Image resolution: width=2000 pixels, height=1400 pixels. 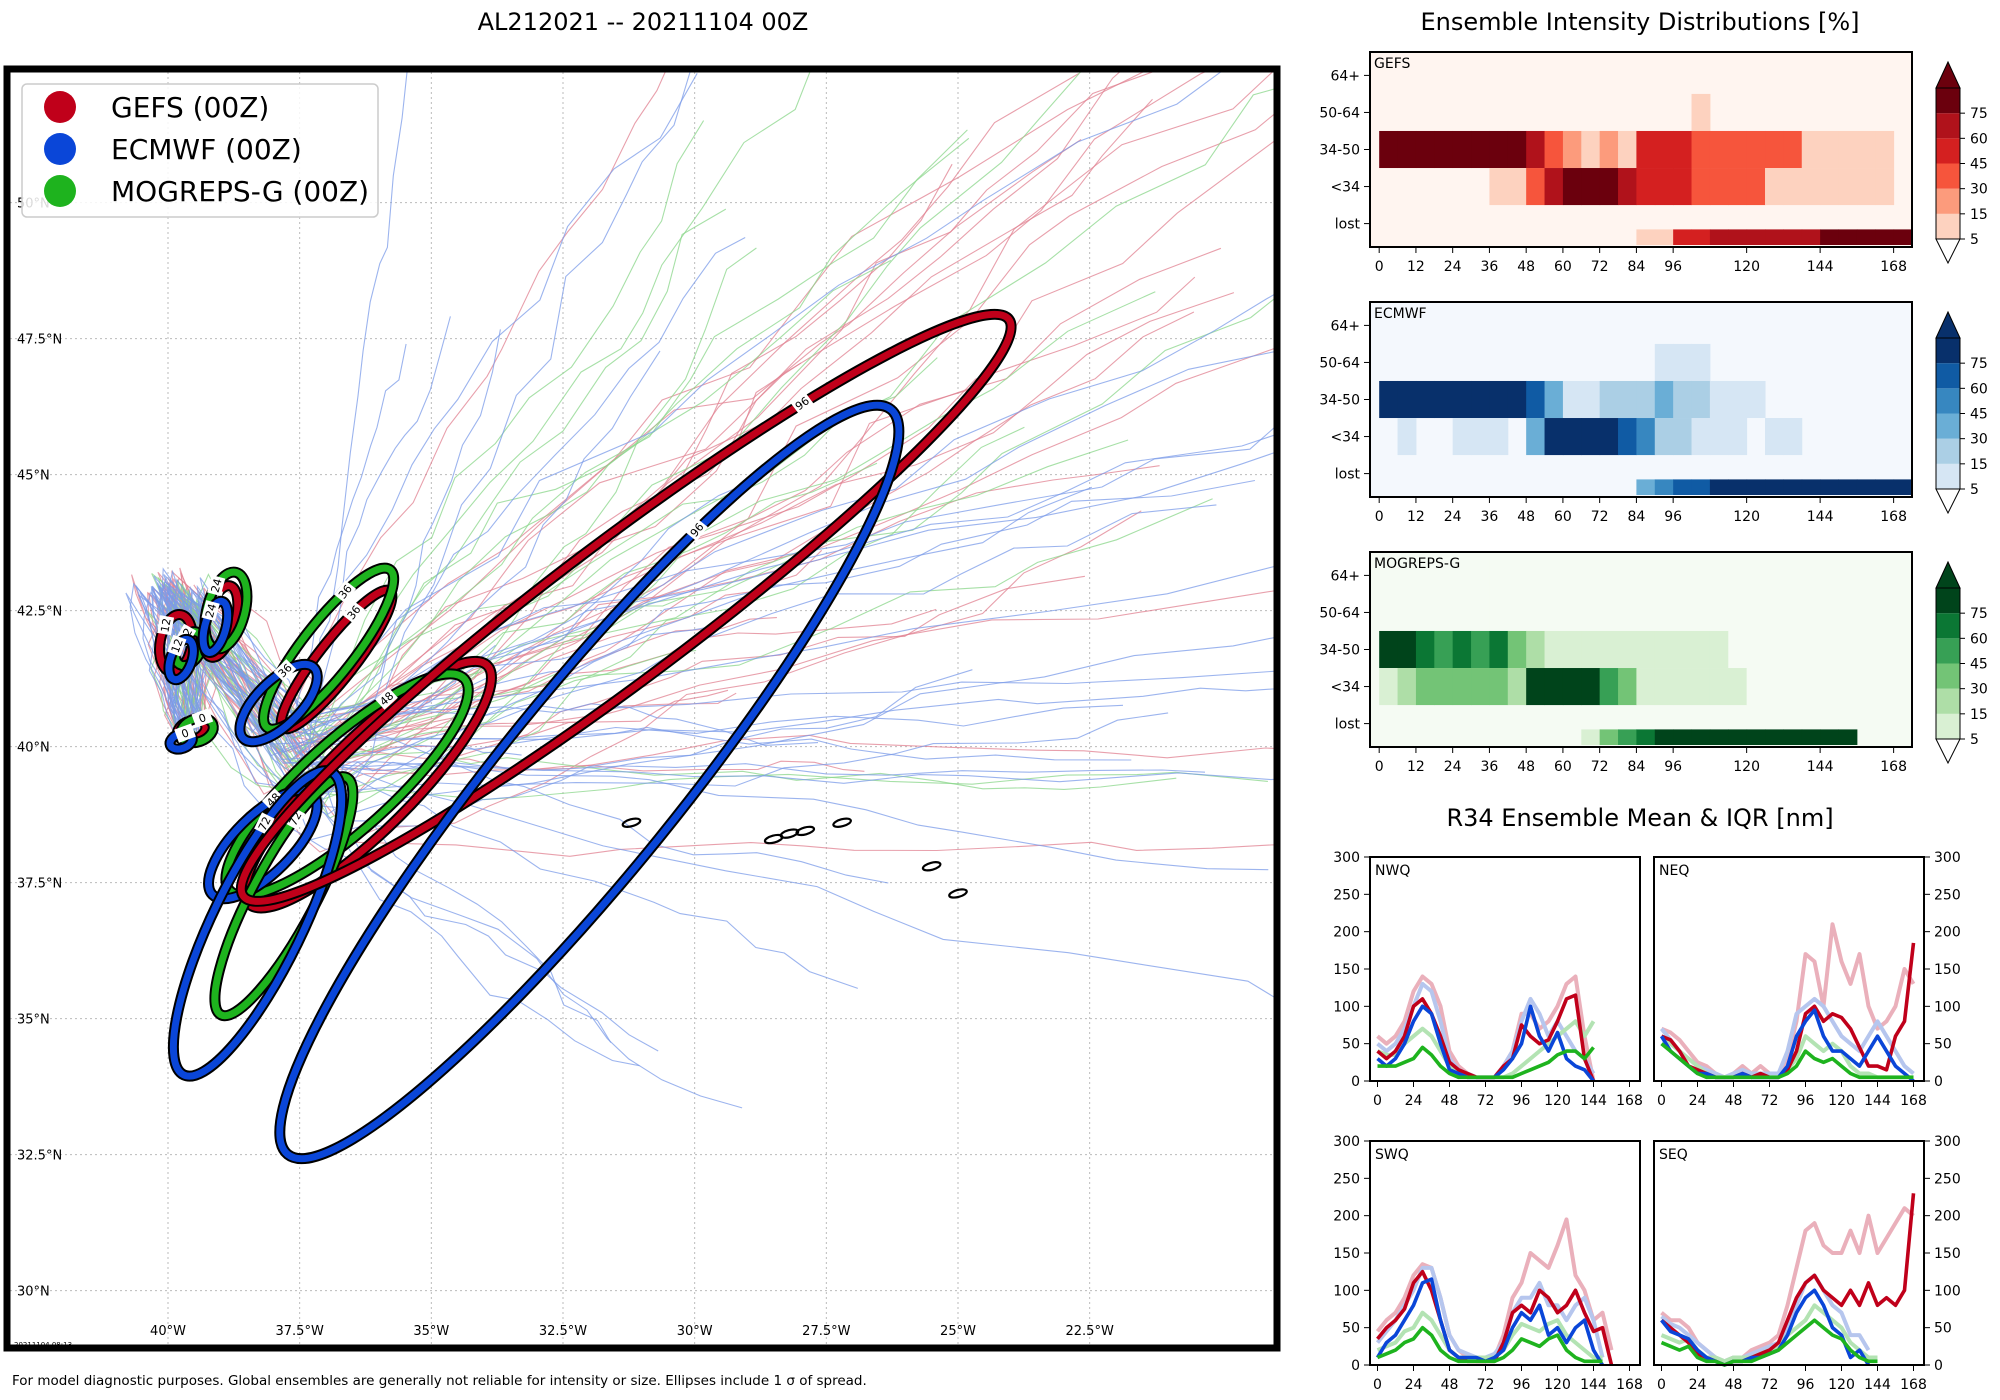 What do you see at coordinates (1877, 1385) in the screenshot?
I see `r34-xtick-label: 144` at bounding box center [1877, 1385].